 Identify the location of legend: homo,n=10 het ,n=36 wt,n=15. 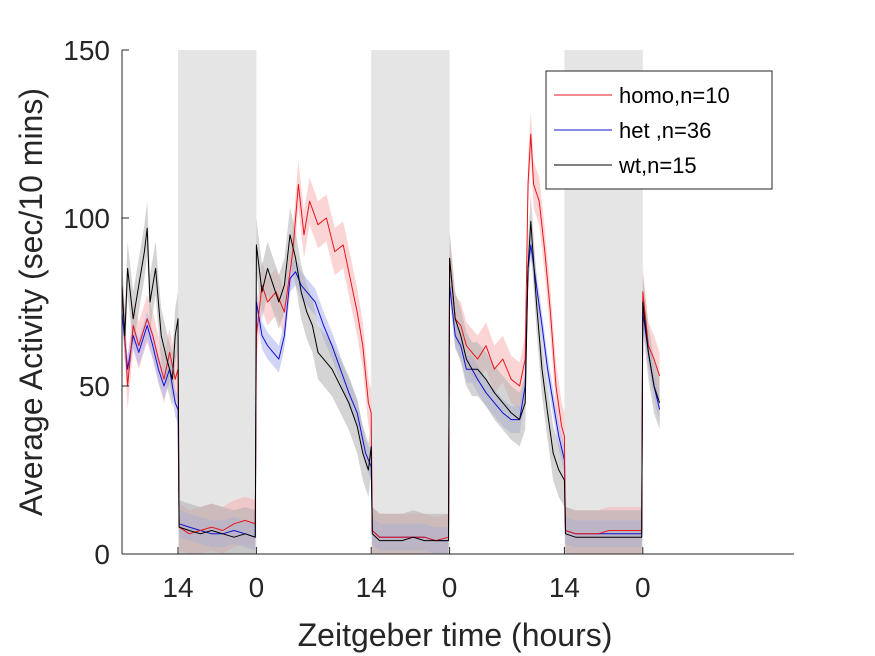
(659, 130).